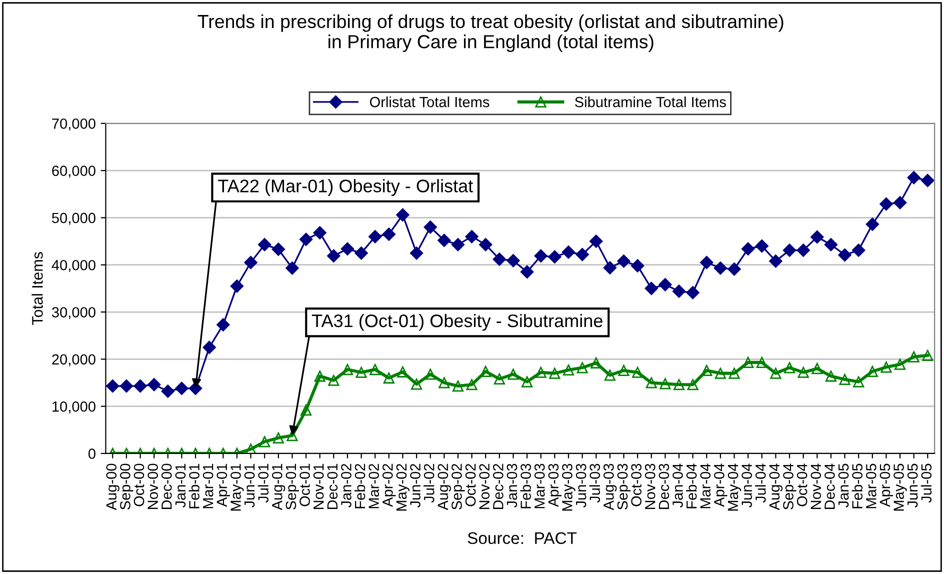 This screenshot has height=574, width=944. I want to click on x-tick-label: Jan-05, so click(843, 486).